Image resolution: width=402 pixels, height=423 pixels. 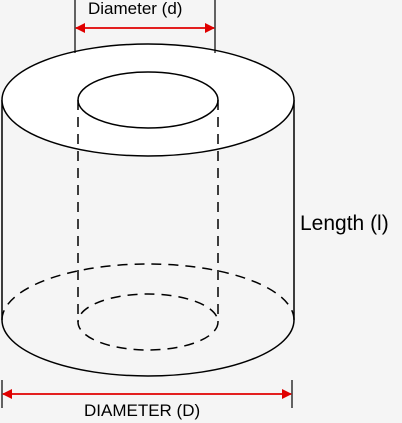 I want to click on length-label: Length (l), so click(x=344, y=223).